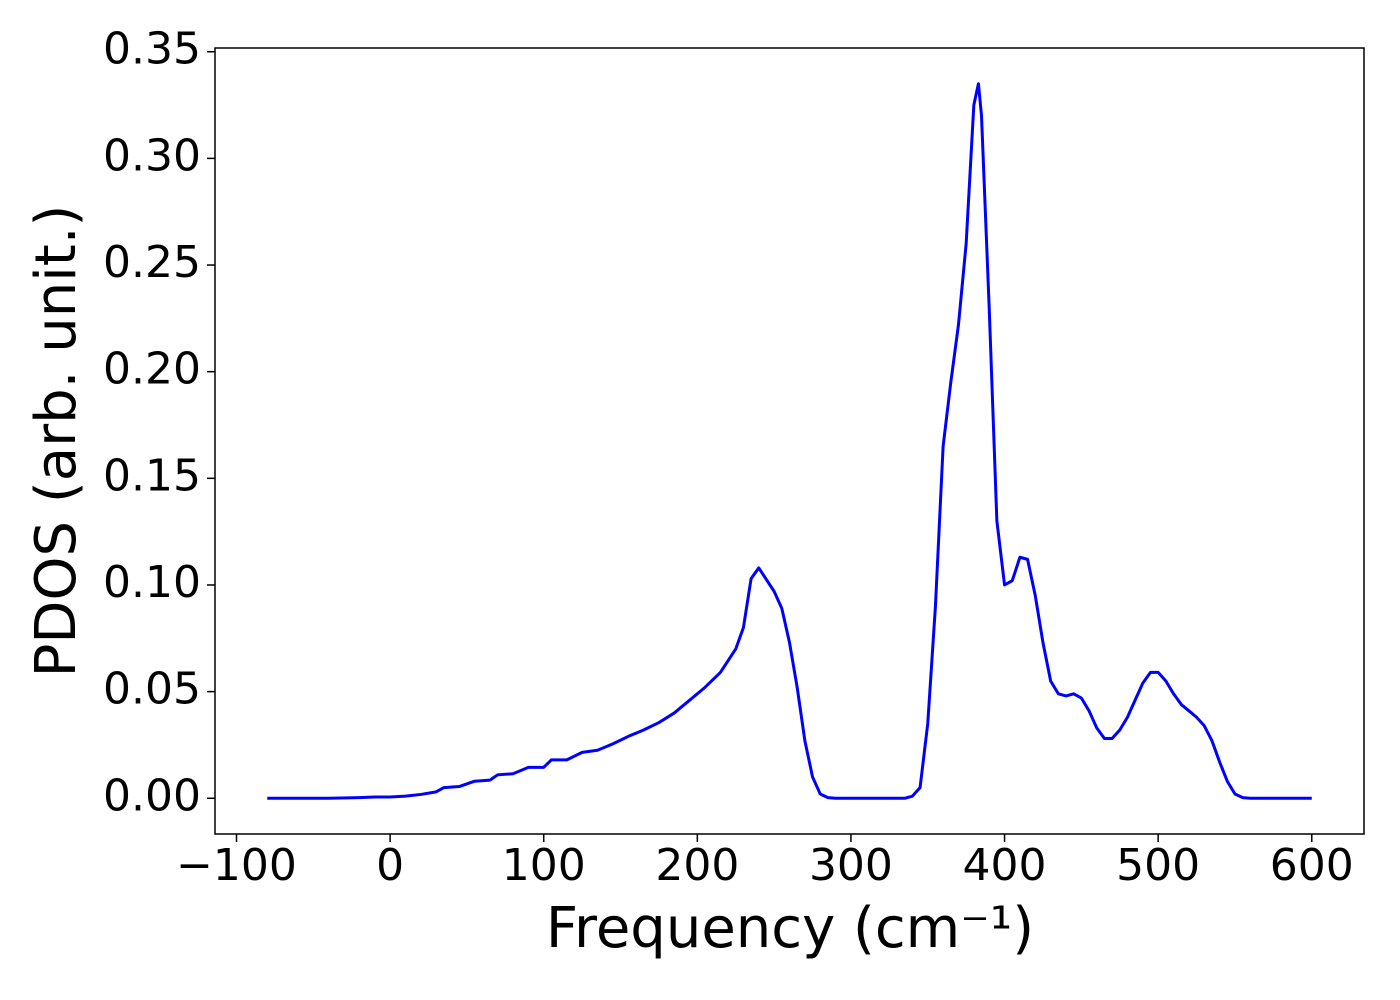 This screenshot has height=1000, width=1400. I want to click on y-tick-label: 0.15, so click(152, 475).